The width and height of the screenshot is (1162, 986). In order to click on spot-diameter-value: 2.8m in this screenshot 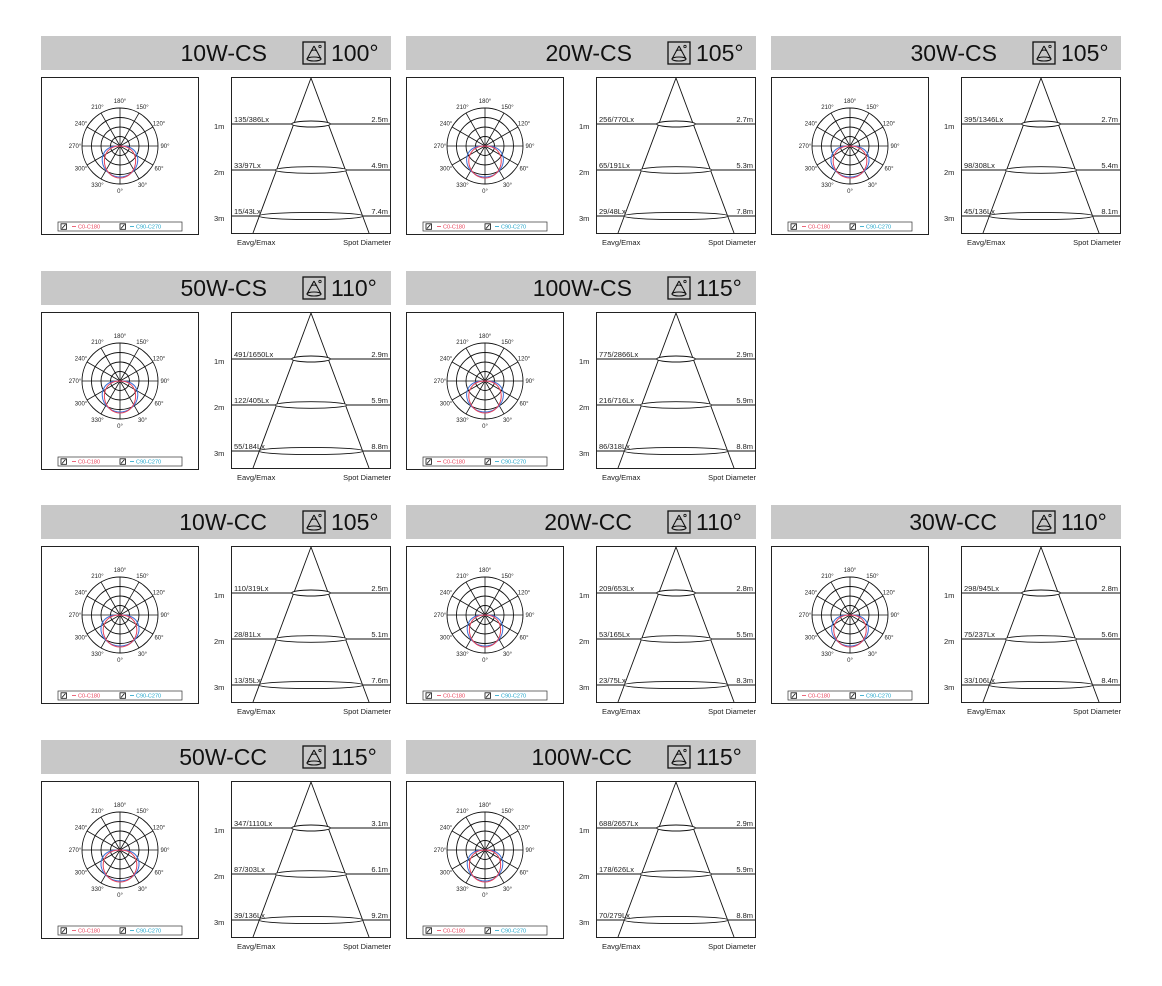, I will do `click(1109, 588)`.